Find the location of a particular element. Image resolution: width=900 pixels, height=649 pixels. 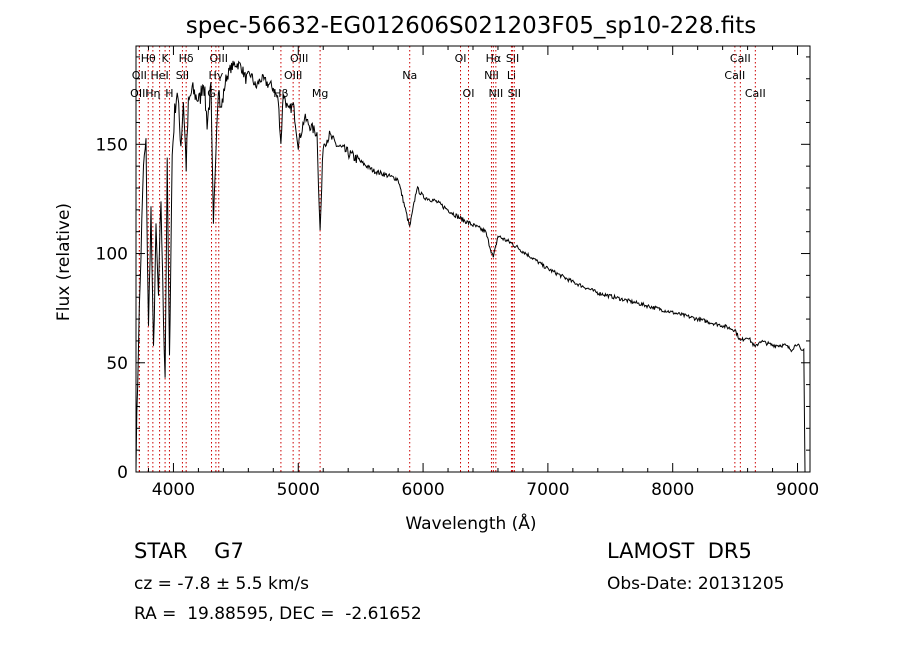

y-tick-label-1: 50 is located at coordinates (117, 364).